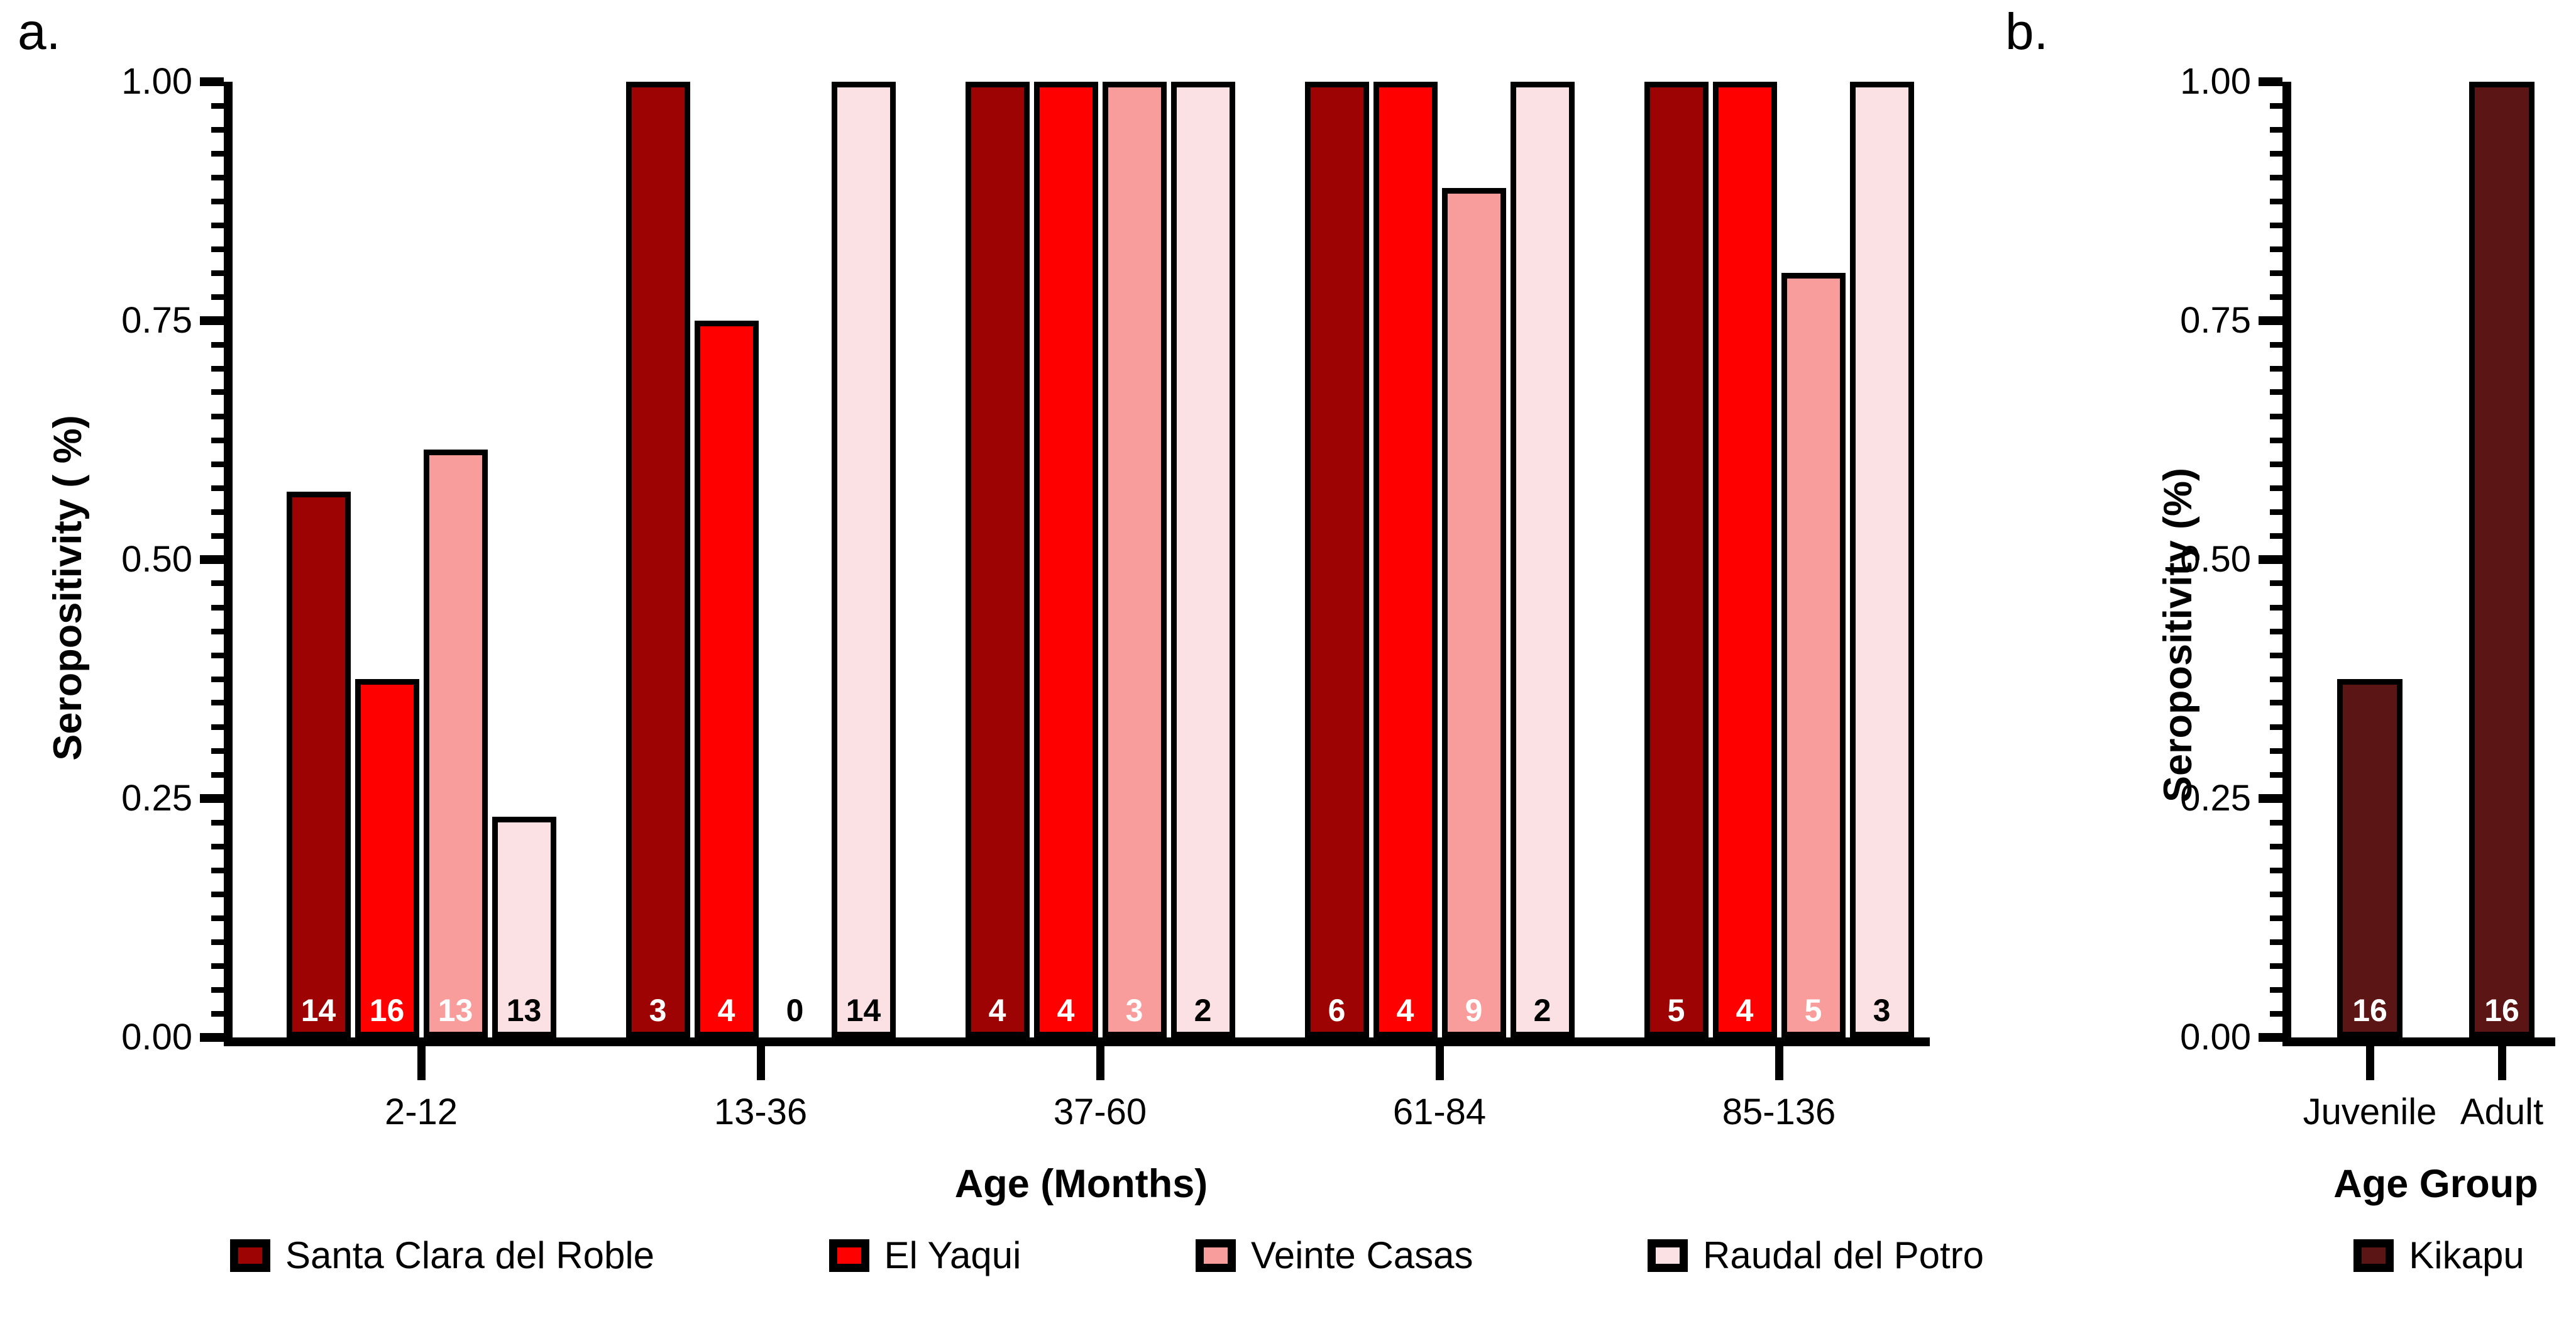 This screenshot has width=2576, height=1321. What do you see at coordinates (761, 560) in the screenshot?
I see `category-slot: 3 4 0 14` at bounding box center [761, 560].